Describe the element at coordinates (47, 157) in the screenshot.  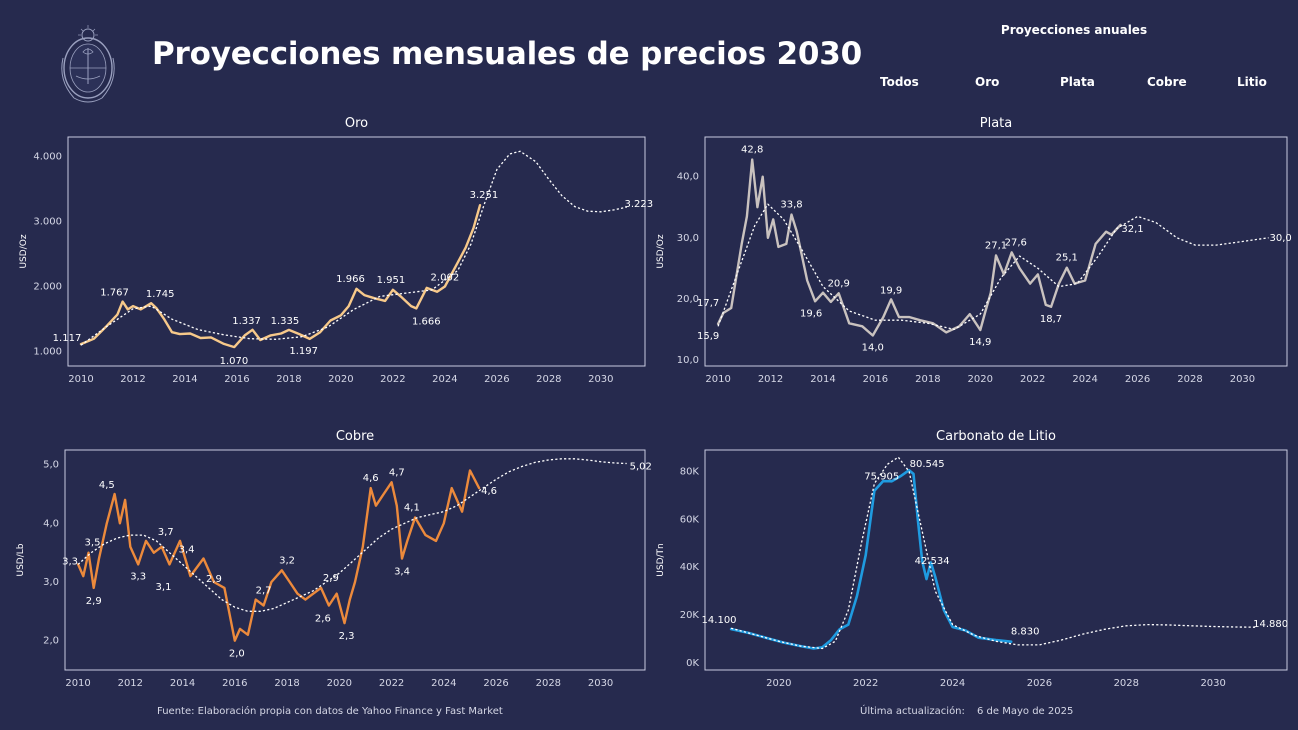
I see `oro-y-tick-label: 4.000` at that location.